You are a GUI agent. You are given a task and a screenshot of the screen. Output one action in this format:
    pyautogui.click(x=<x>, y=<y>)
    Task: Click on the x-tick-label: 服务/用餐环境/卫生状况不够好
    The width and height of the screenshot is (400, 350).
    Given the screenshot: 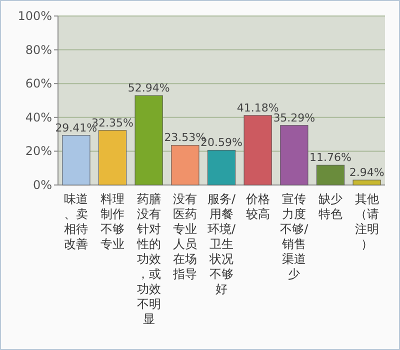 What is the action you would take?
    pyautogui.click(x=221, y=244)
    